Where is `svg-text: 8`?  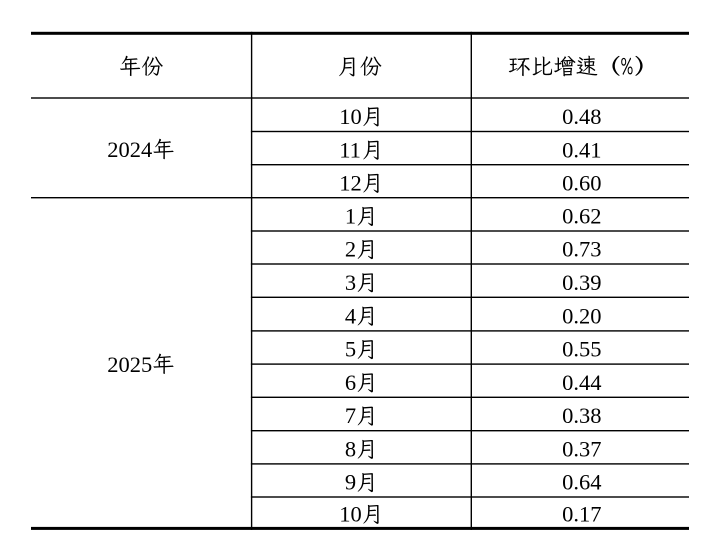 svg-text: 8 is located at coordinates (350, 449).